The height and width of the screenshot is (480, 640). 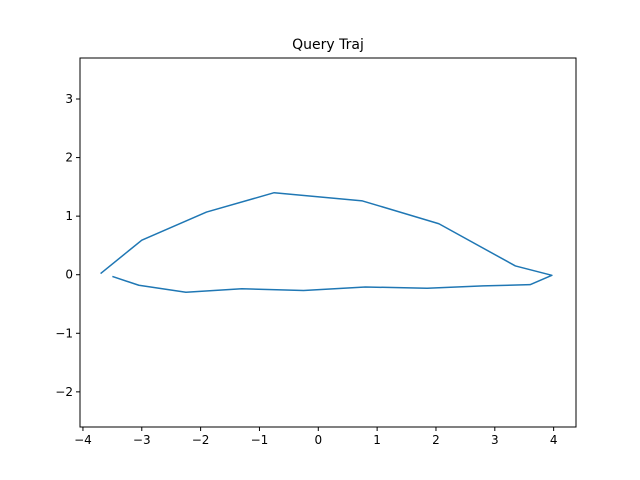 What do you see at coordinates (69, 275) in the screenshot?
I see `y-tick-label: 0` at bounding box center [69, 275].